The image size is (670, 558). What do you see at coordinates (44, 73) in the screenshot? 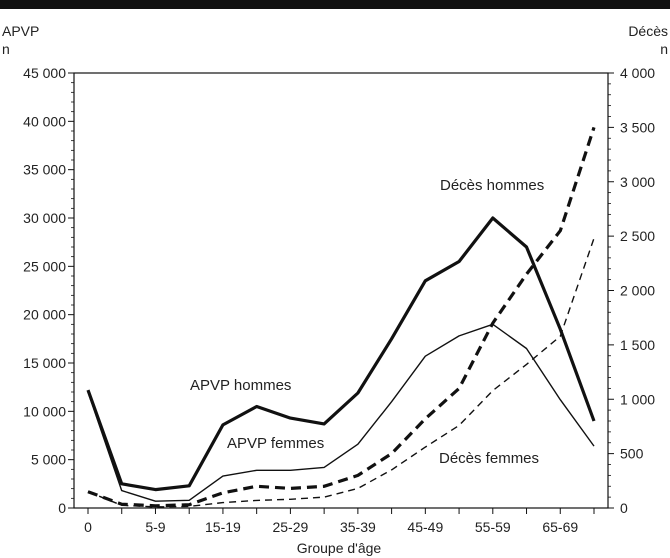
I see `left-tick-label: 45 000` at bounding box center [44, 73].